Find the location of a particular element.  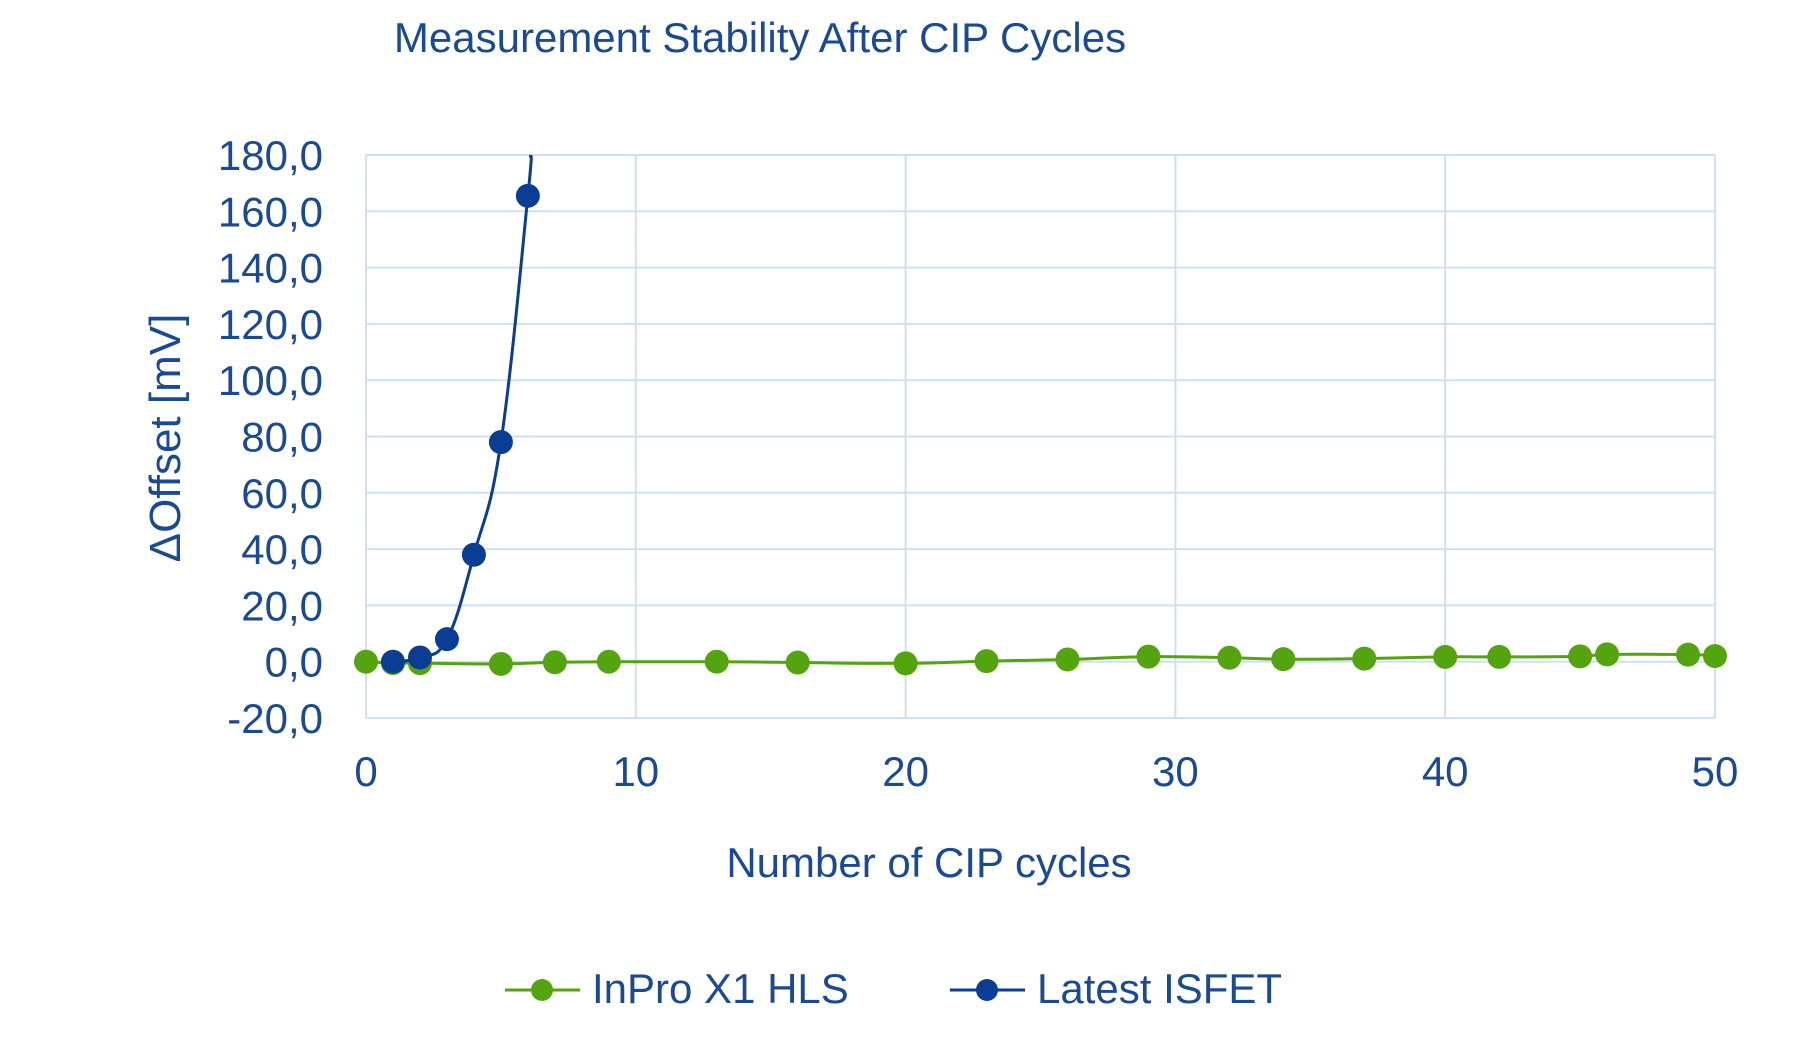

chart-title: Measurement Stability After CIP Cycles is located at coordinates (760, 37).